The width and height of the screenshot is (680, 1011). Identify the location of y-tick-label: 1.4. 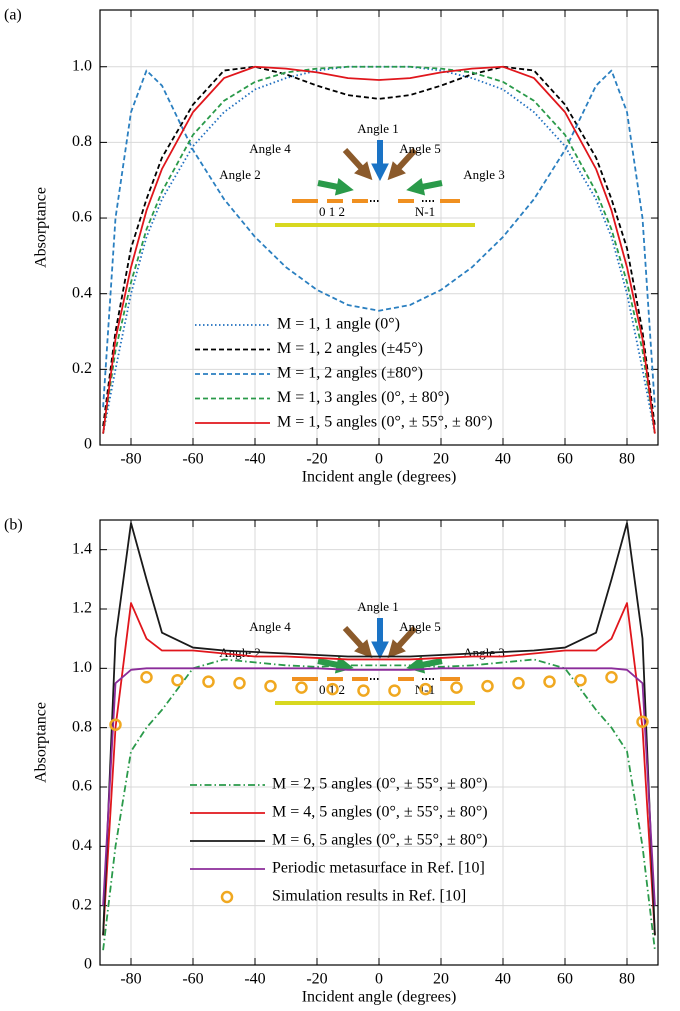
(82, 548).